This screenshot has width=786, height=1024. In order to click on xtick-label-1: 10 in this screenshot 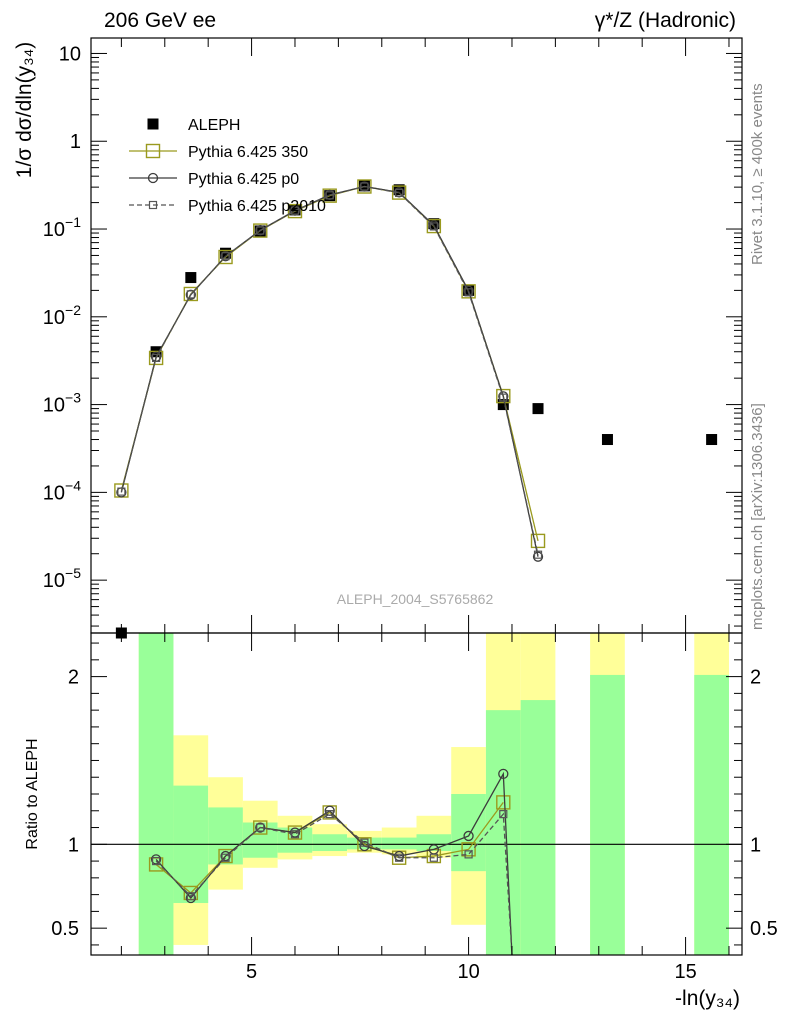, I will do `click(468, 972)`.